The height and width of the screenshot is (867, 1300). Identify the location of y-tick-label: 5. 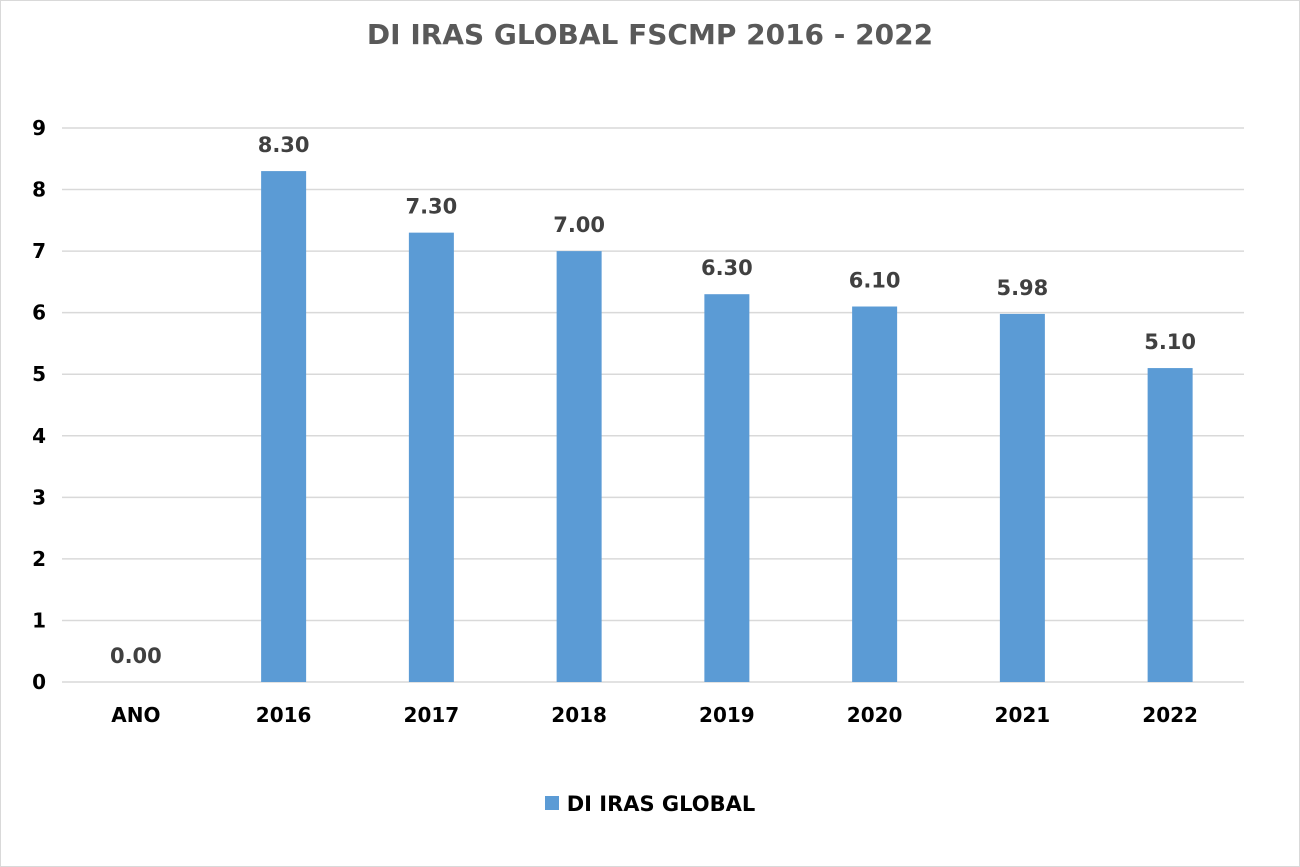
(39, 374).